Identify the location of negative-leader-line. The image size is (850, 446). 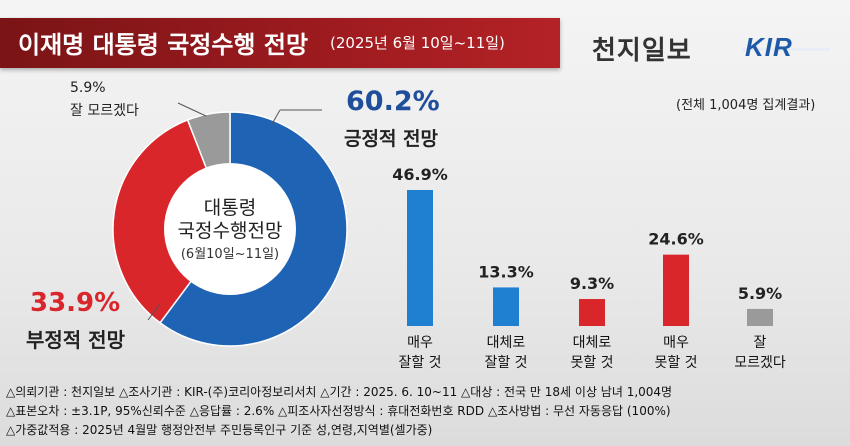
(154, 312).